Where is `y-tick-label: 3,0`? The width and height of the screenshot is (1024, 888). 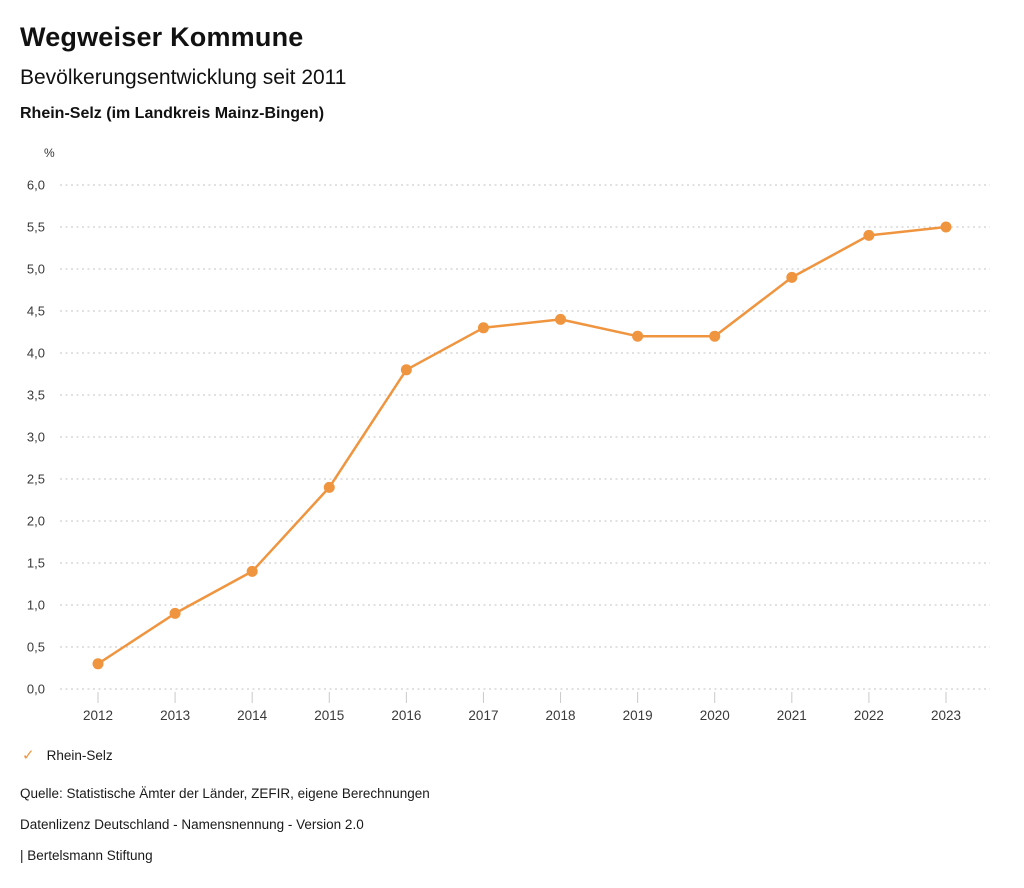 y-tick-label: 3,0 is located at coordinates (36, 437).